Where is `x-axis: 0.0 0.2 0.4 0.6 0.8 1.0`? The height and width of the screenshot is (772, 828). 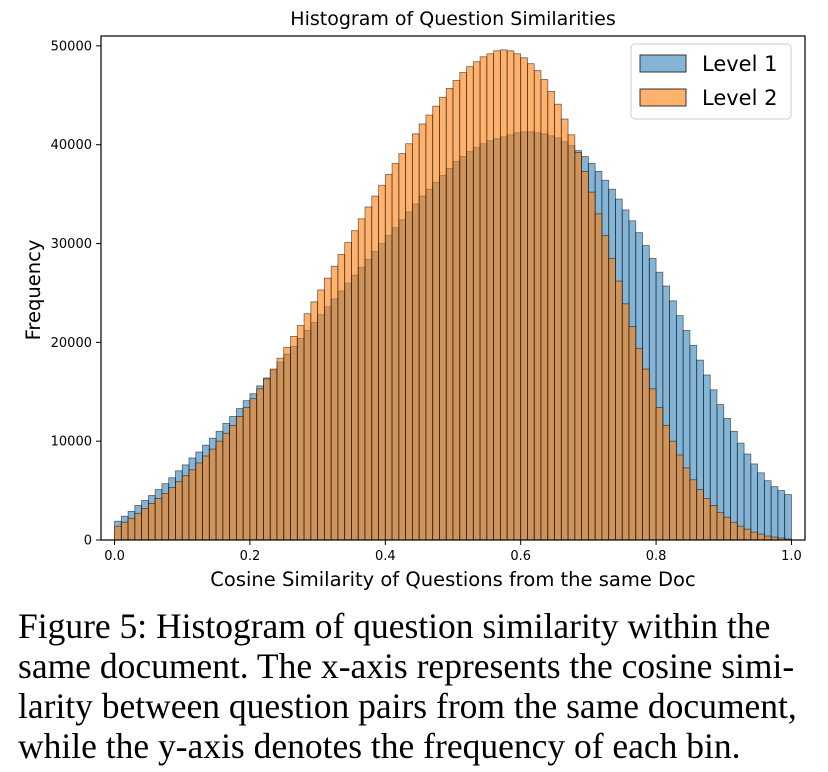
x-axis: 0.0 0.2 0.4 0.6 0.8 1.0 is located at coordinates (453, 552).